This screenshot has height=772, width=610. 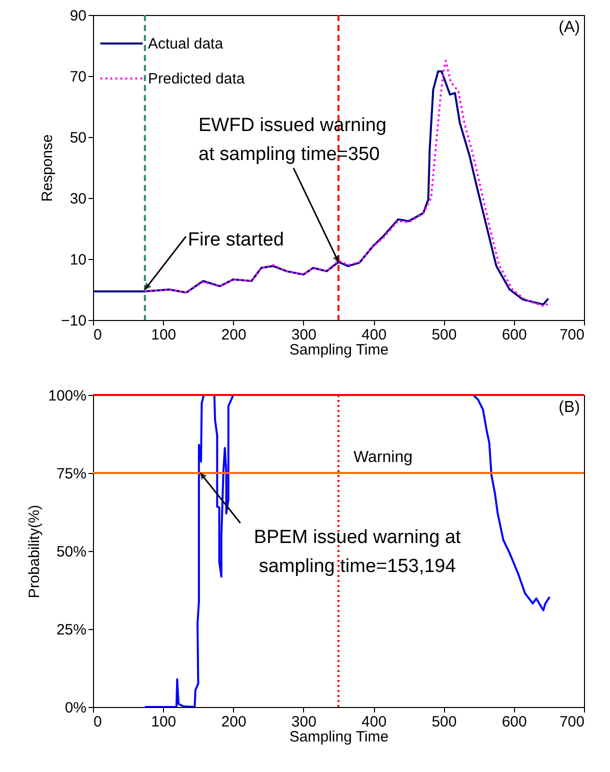 What do you see at coordinates (78, 199) in the screenshot?
I see `y-tick-label: 30` at bounding box center [78, 199].